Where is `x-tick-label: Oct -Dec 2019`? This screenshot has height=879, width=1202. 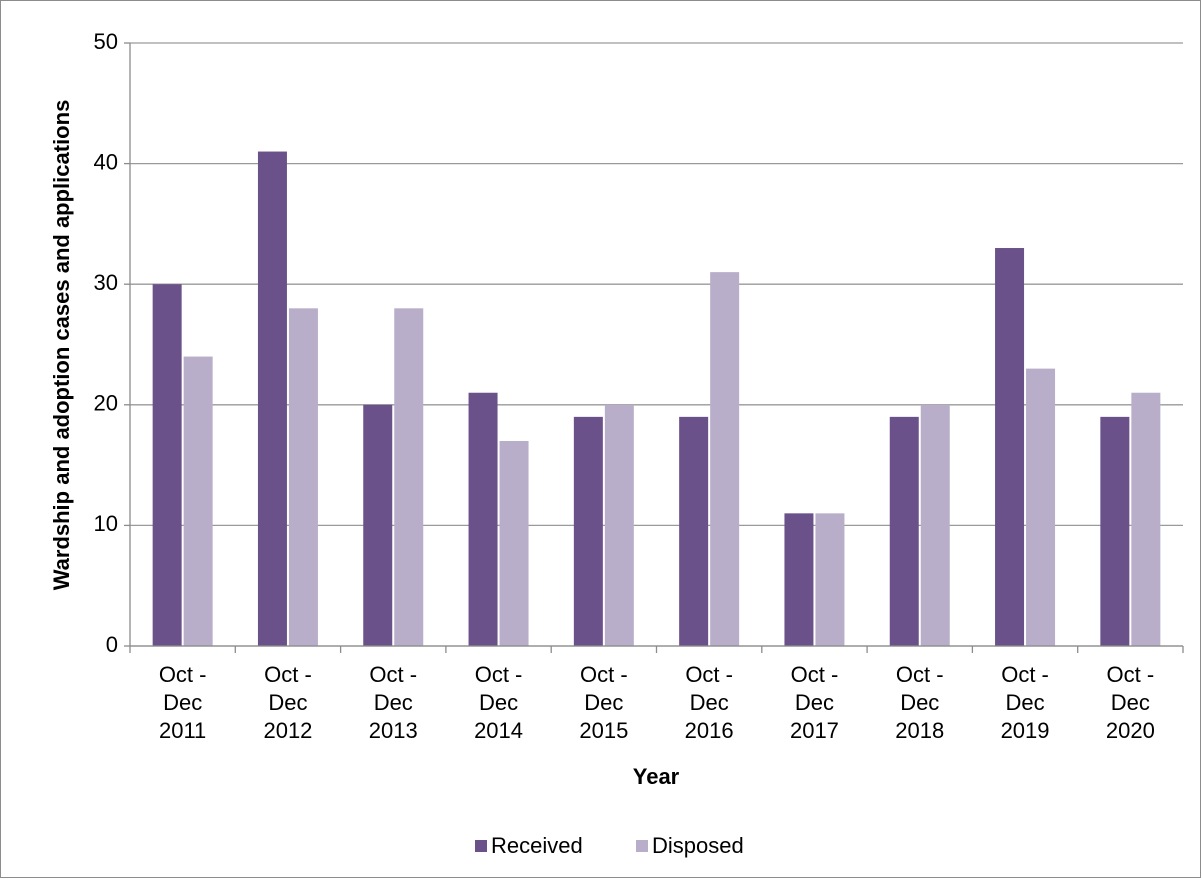
x-tick-label: Oct -Dec 2019 is located at coordinates (1025, 702).